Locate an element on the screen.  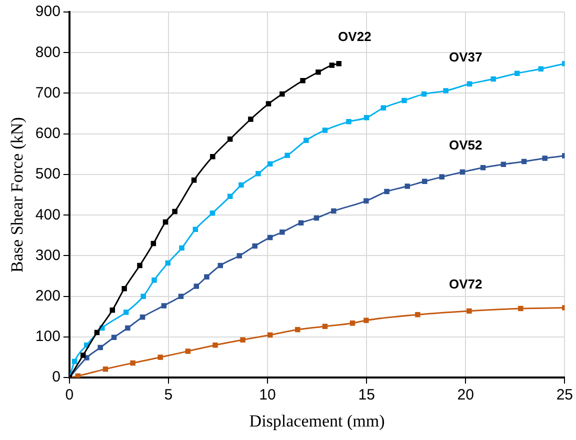
y-tick-label: 800 is located at coordinates (47, 52).